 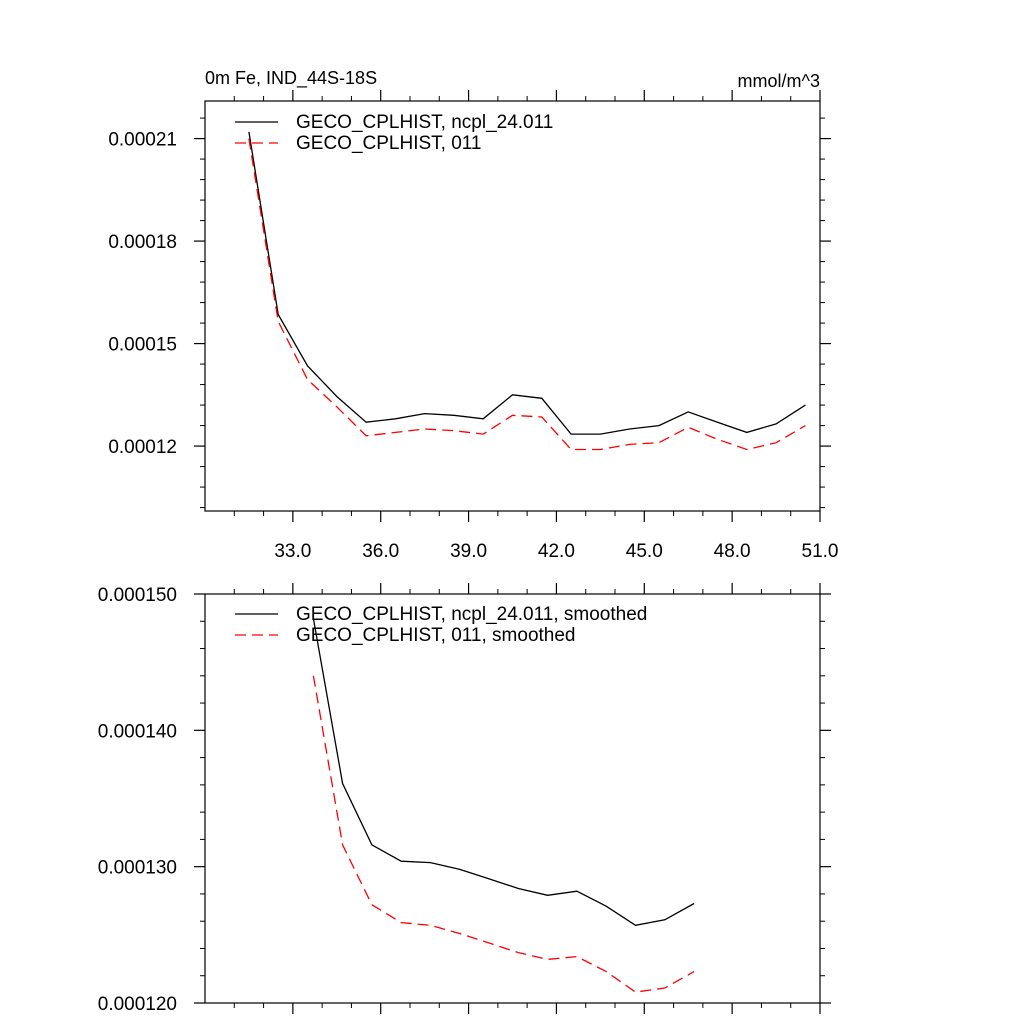 What do you see at coordinates (137, 731) in the screenshot?
I see `y-tick-label: 0.000140` at bounding box center [137, 731].